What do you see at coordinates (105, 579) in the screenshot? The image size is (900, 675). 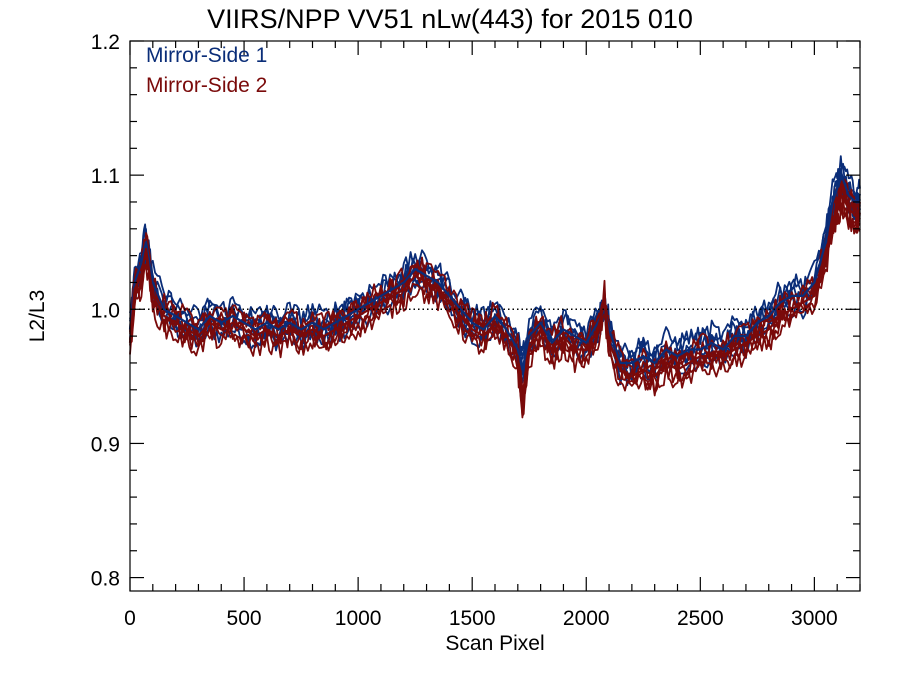 I see `y-tick-label-0.8: 0.8` at bounding box center [105, 579].